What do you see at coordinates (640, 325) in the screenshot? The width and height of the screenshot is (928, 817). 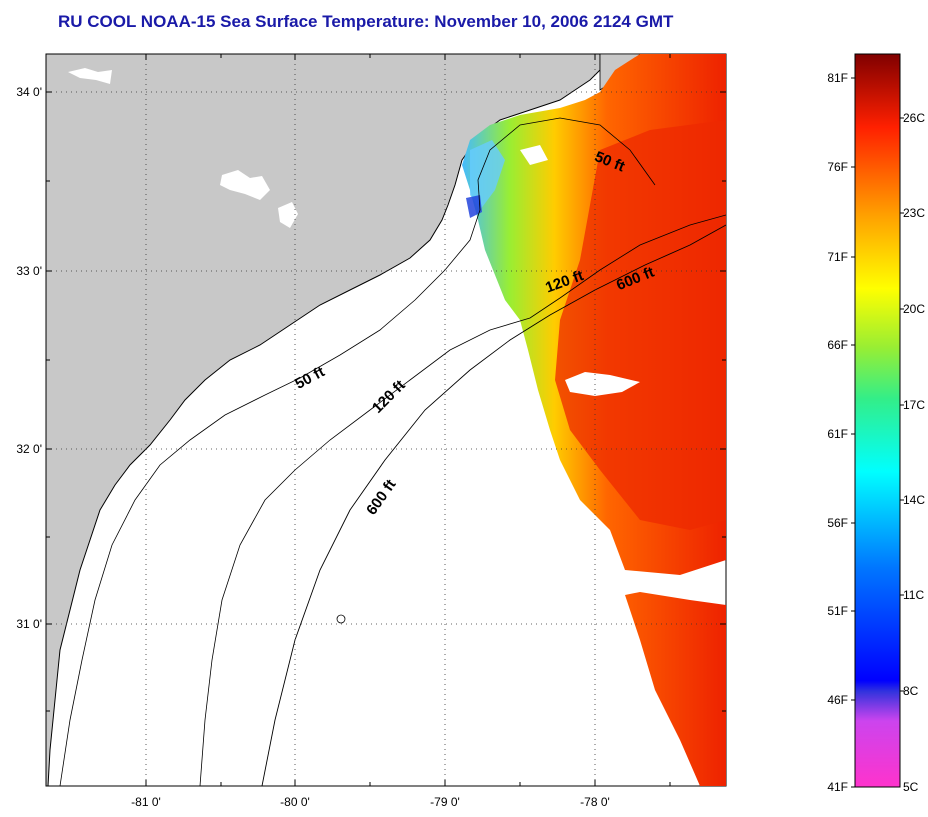 I see `sst-warm-core` at bounding box center [640, 325].